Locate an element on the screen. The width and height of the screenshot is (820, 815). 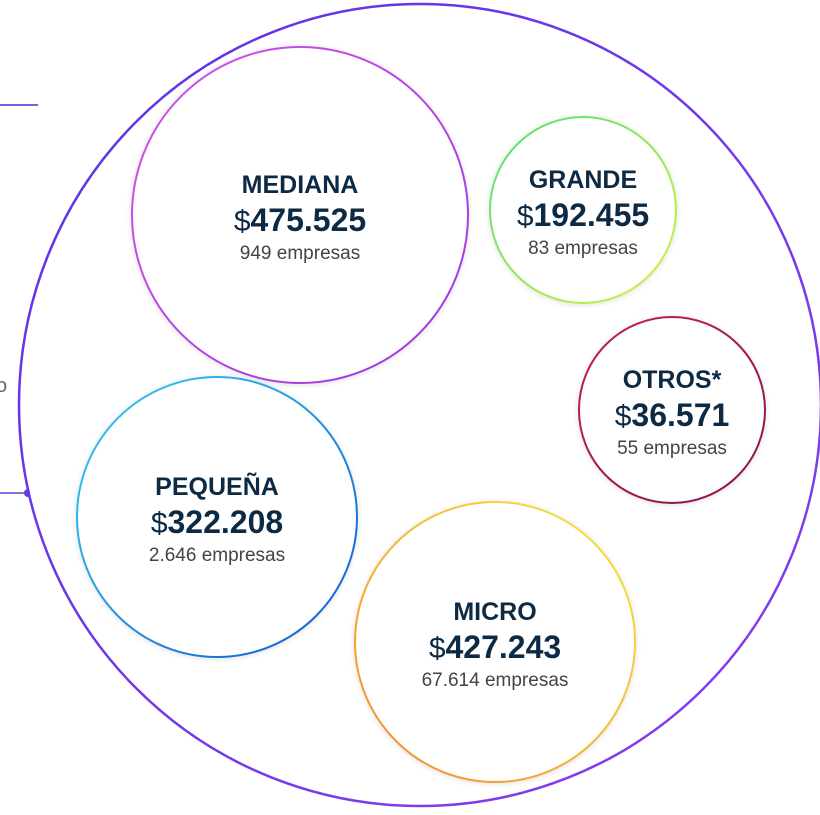
bubble-label: MEDIANA is located at coordinates (300, 185).